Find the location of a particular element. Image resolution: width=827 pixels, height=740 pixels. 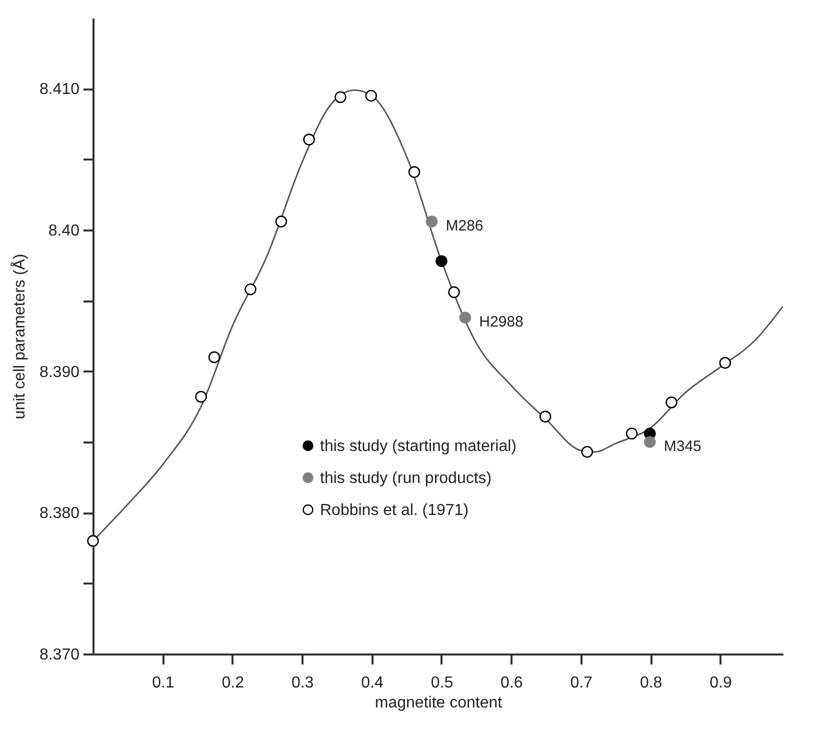

annotation: H2988 is located at coordinates (501, 322).